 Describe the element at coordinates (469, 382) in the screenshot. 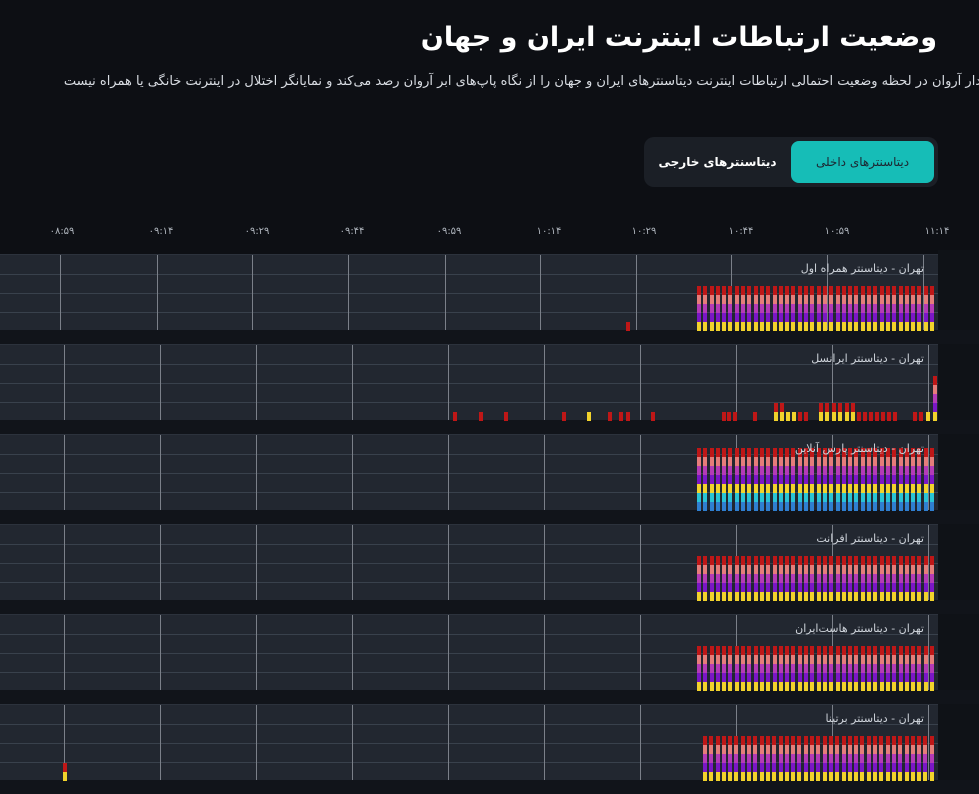

I see `datacenter-chart: تهران - دیتاسنتر ایرانسل` at that location.